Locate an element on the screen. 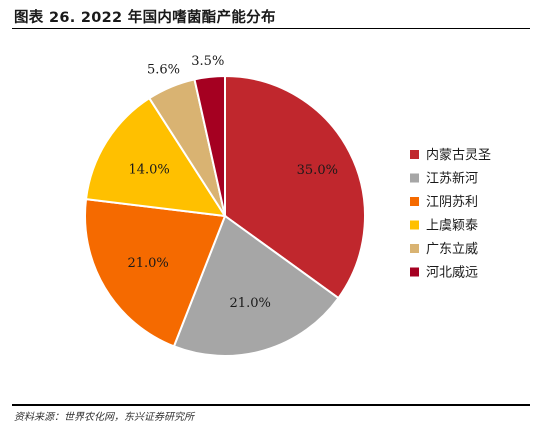  figure-title: 图表 26. 2022 年国内嗜菌酯产能分布 is located at coordinates (145, 18).